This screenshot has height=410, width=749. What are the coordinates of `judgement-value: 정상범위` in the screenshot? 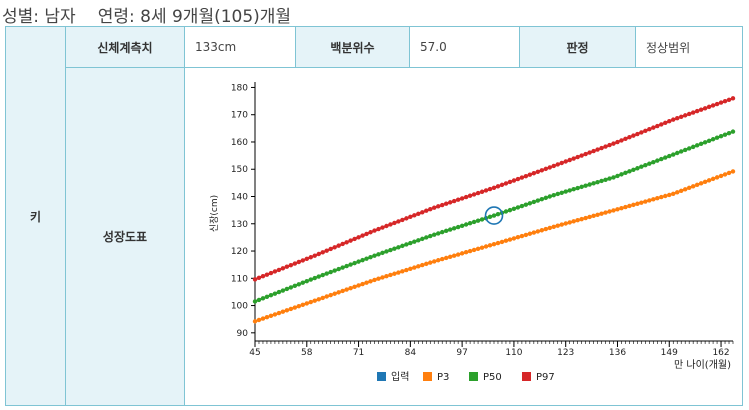 It's located at (689, 47).